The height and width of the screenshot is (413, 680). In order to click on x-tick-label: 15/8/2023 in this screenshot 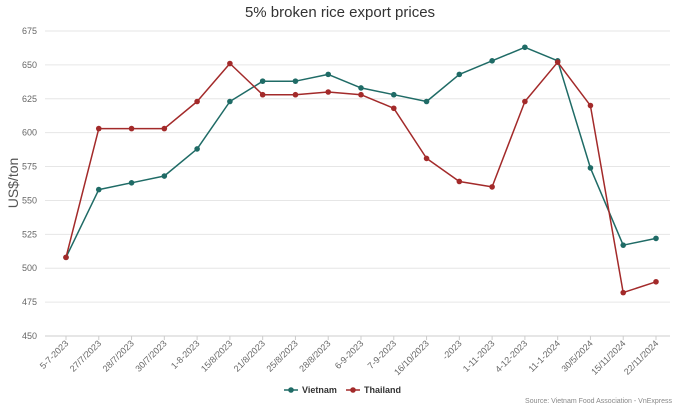, I will do `click(216, 355)`.